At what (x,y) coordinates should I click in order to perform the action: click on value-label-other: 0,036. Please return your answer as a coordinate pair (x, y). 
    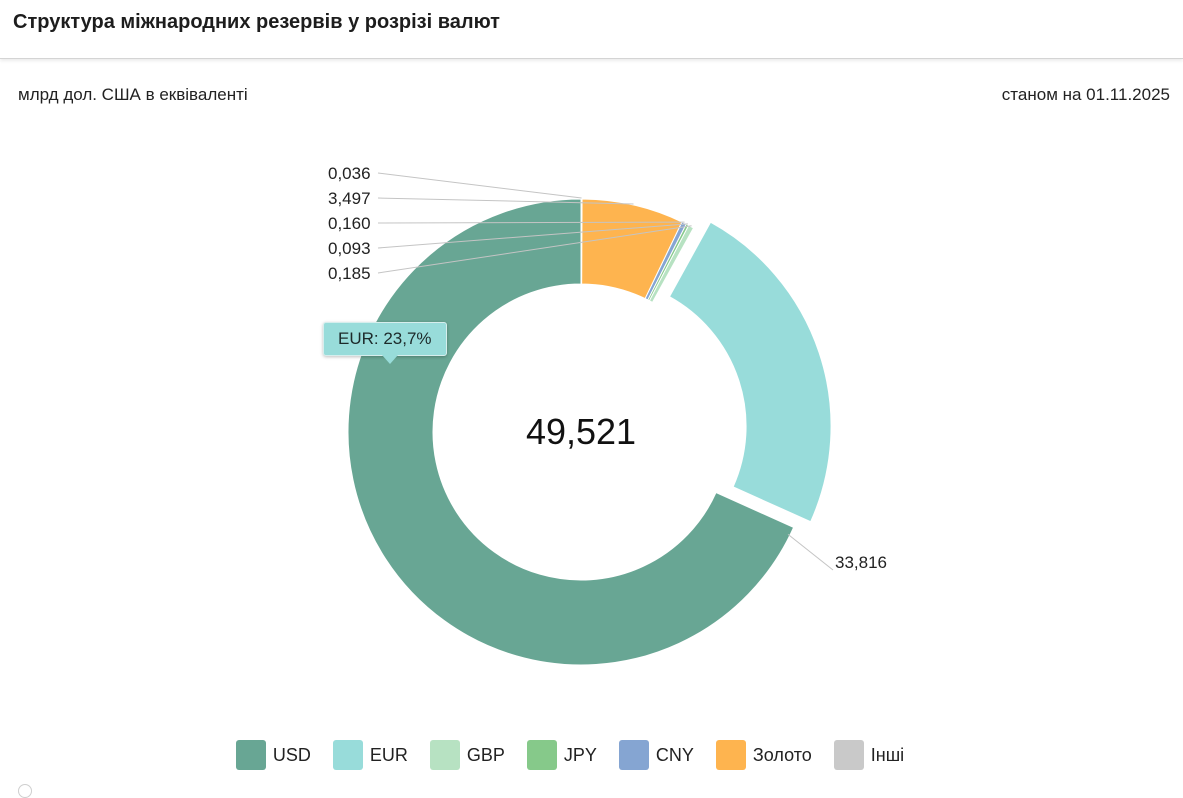
    Looking at the image, I should click on (349, 173).